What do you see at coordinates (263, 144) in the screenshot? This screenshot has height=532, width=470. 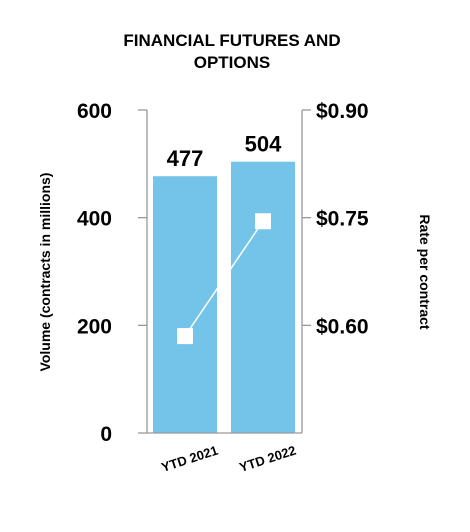 I see `bar-value-label-2: 504` at bounding box center [263, 144].